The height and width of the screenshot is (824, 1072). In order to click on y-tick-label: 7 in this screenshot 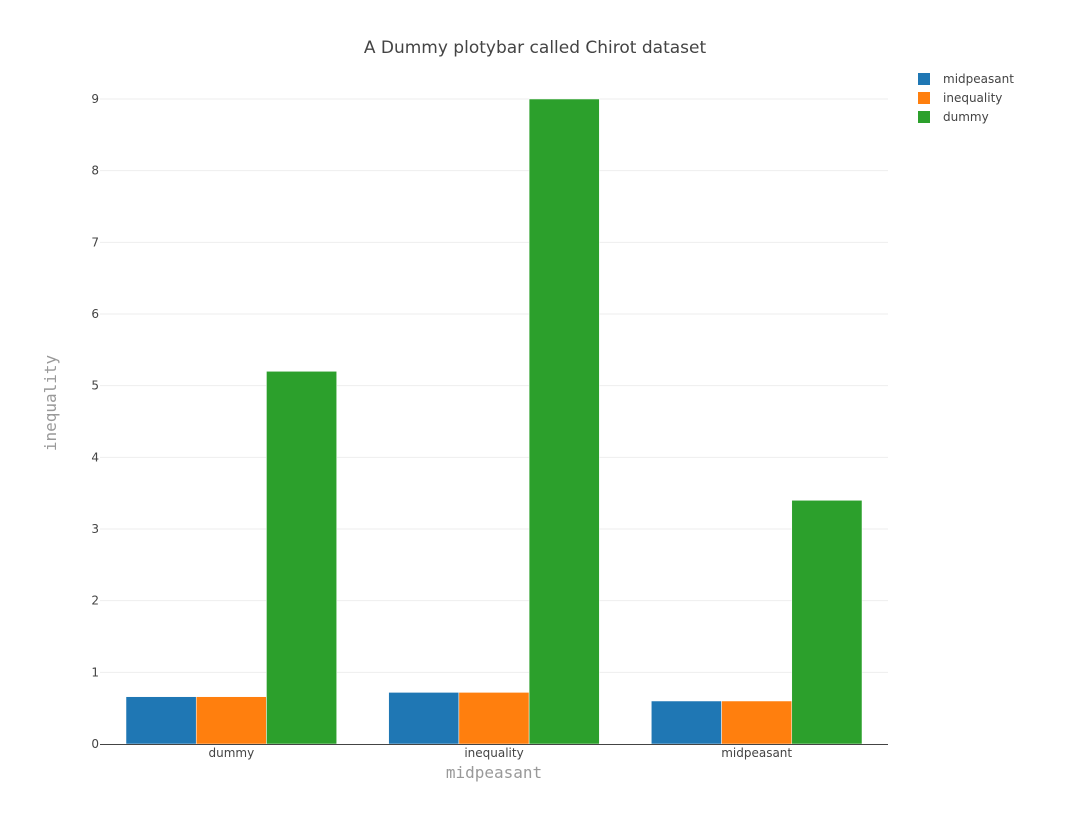, I will do `click(95, 242)`.